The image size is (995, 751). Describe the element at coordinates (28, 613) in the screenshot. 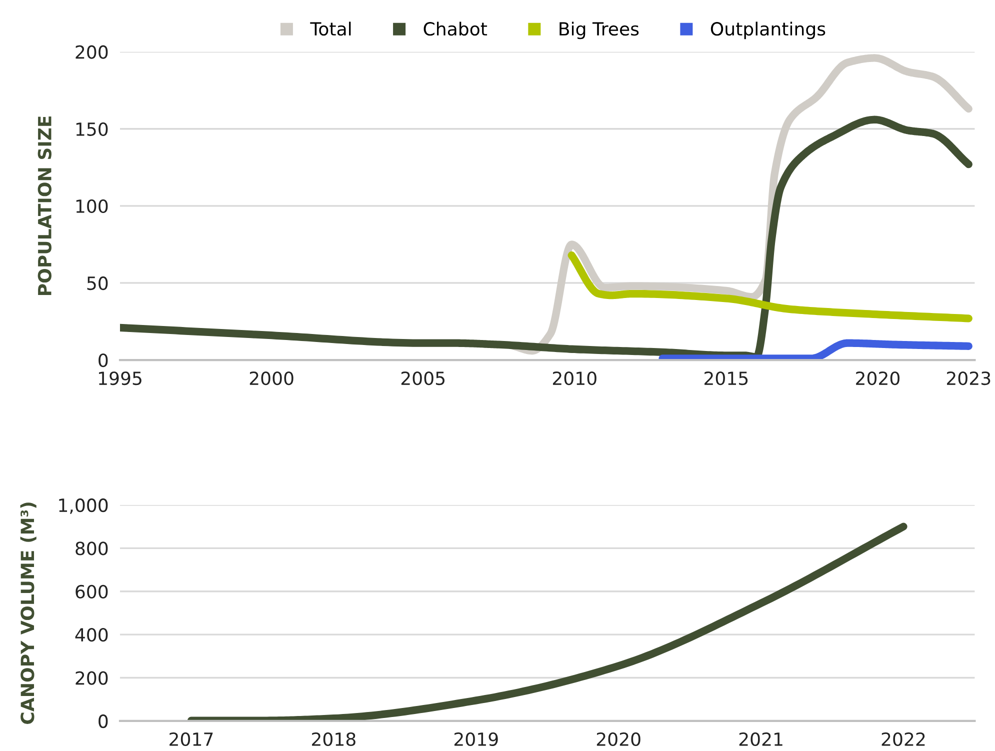

I see `y-axis-title: CANOPY VOLUME (M³)` at that location.